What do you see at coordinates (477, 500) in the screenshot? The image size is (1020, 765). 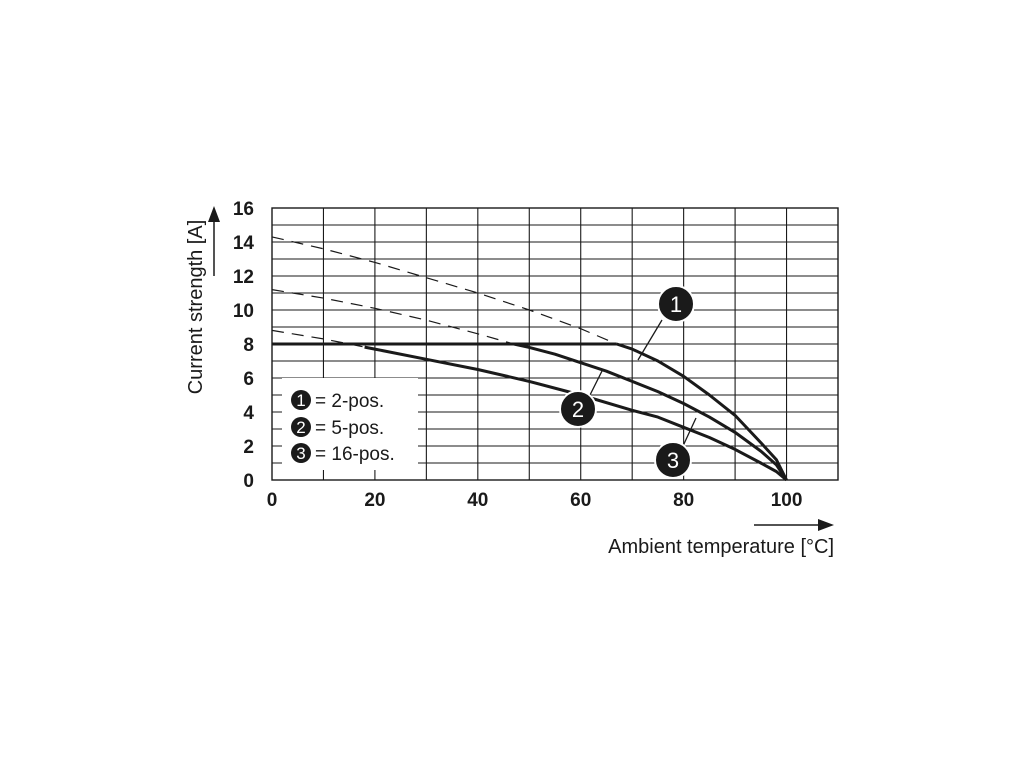 I see `x-tick-label: 40` at bounding box center [477, 500].